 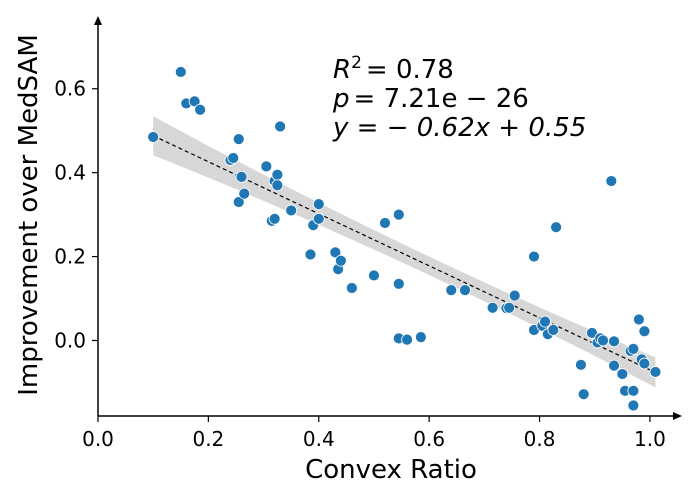 What do you see at coordinates (208, 439) in the screenshot?
I see `x-tick-label: 0.2` at bounding box center [208, 439].